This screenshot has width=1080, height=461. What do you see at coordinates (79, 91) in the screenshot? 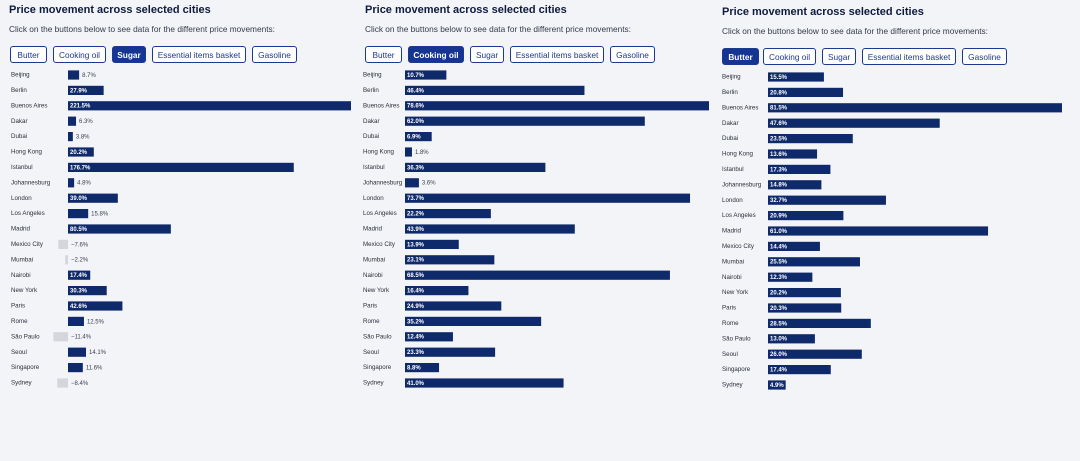
I see `value-label: 27.9%` at bounding box center [79, 91].